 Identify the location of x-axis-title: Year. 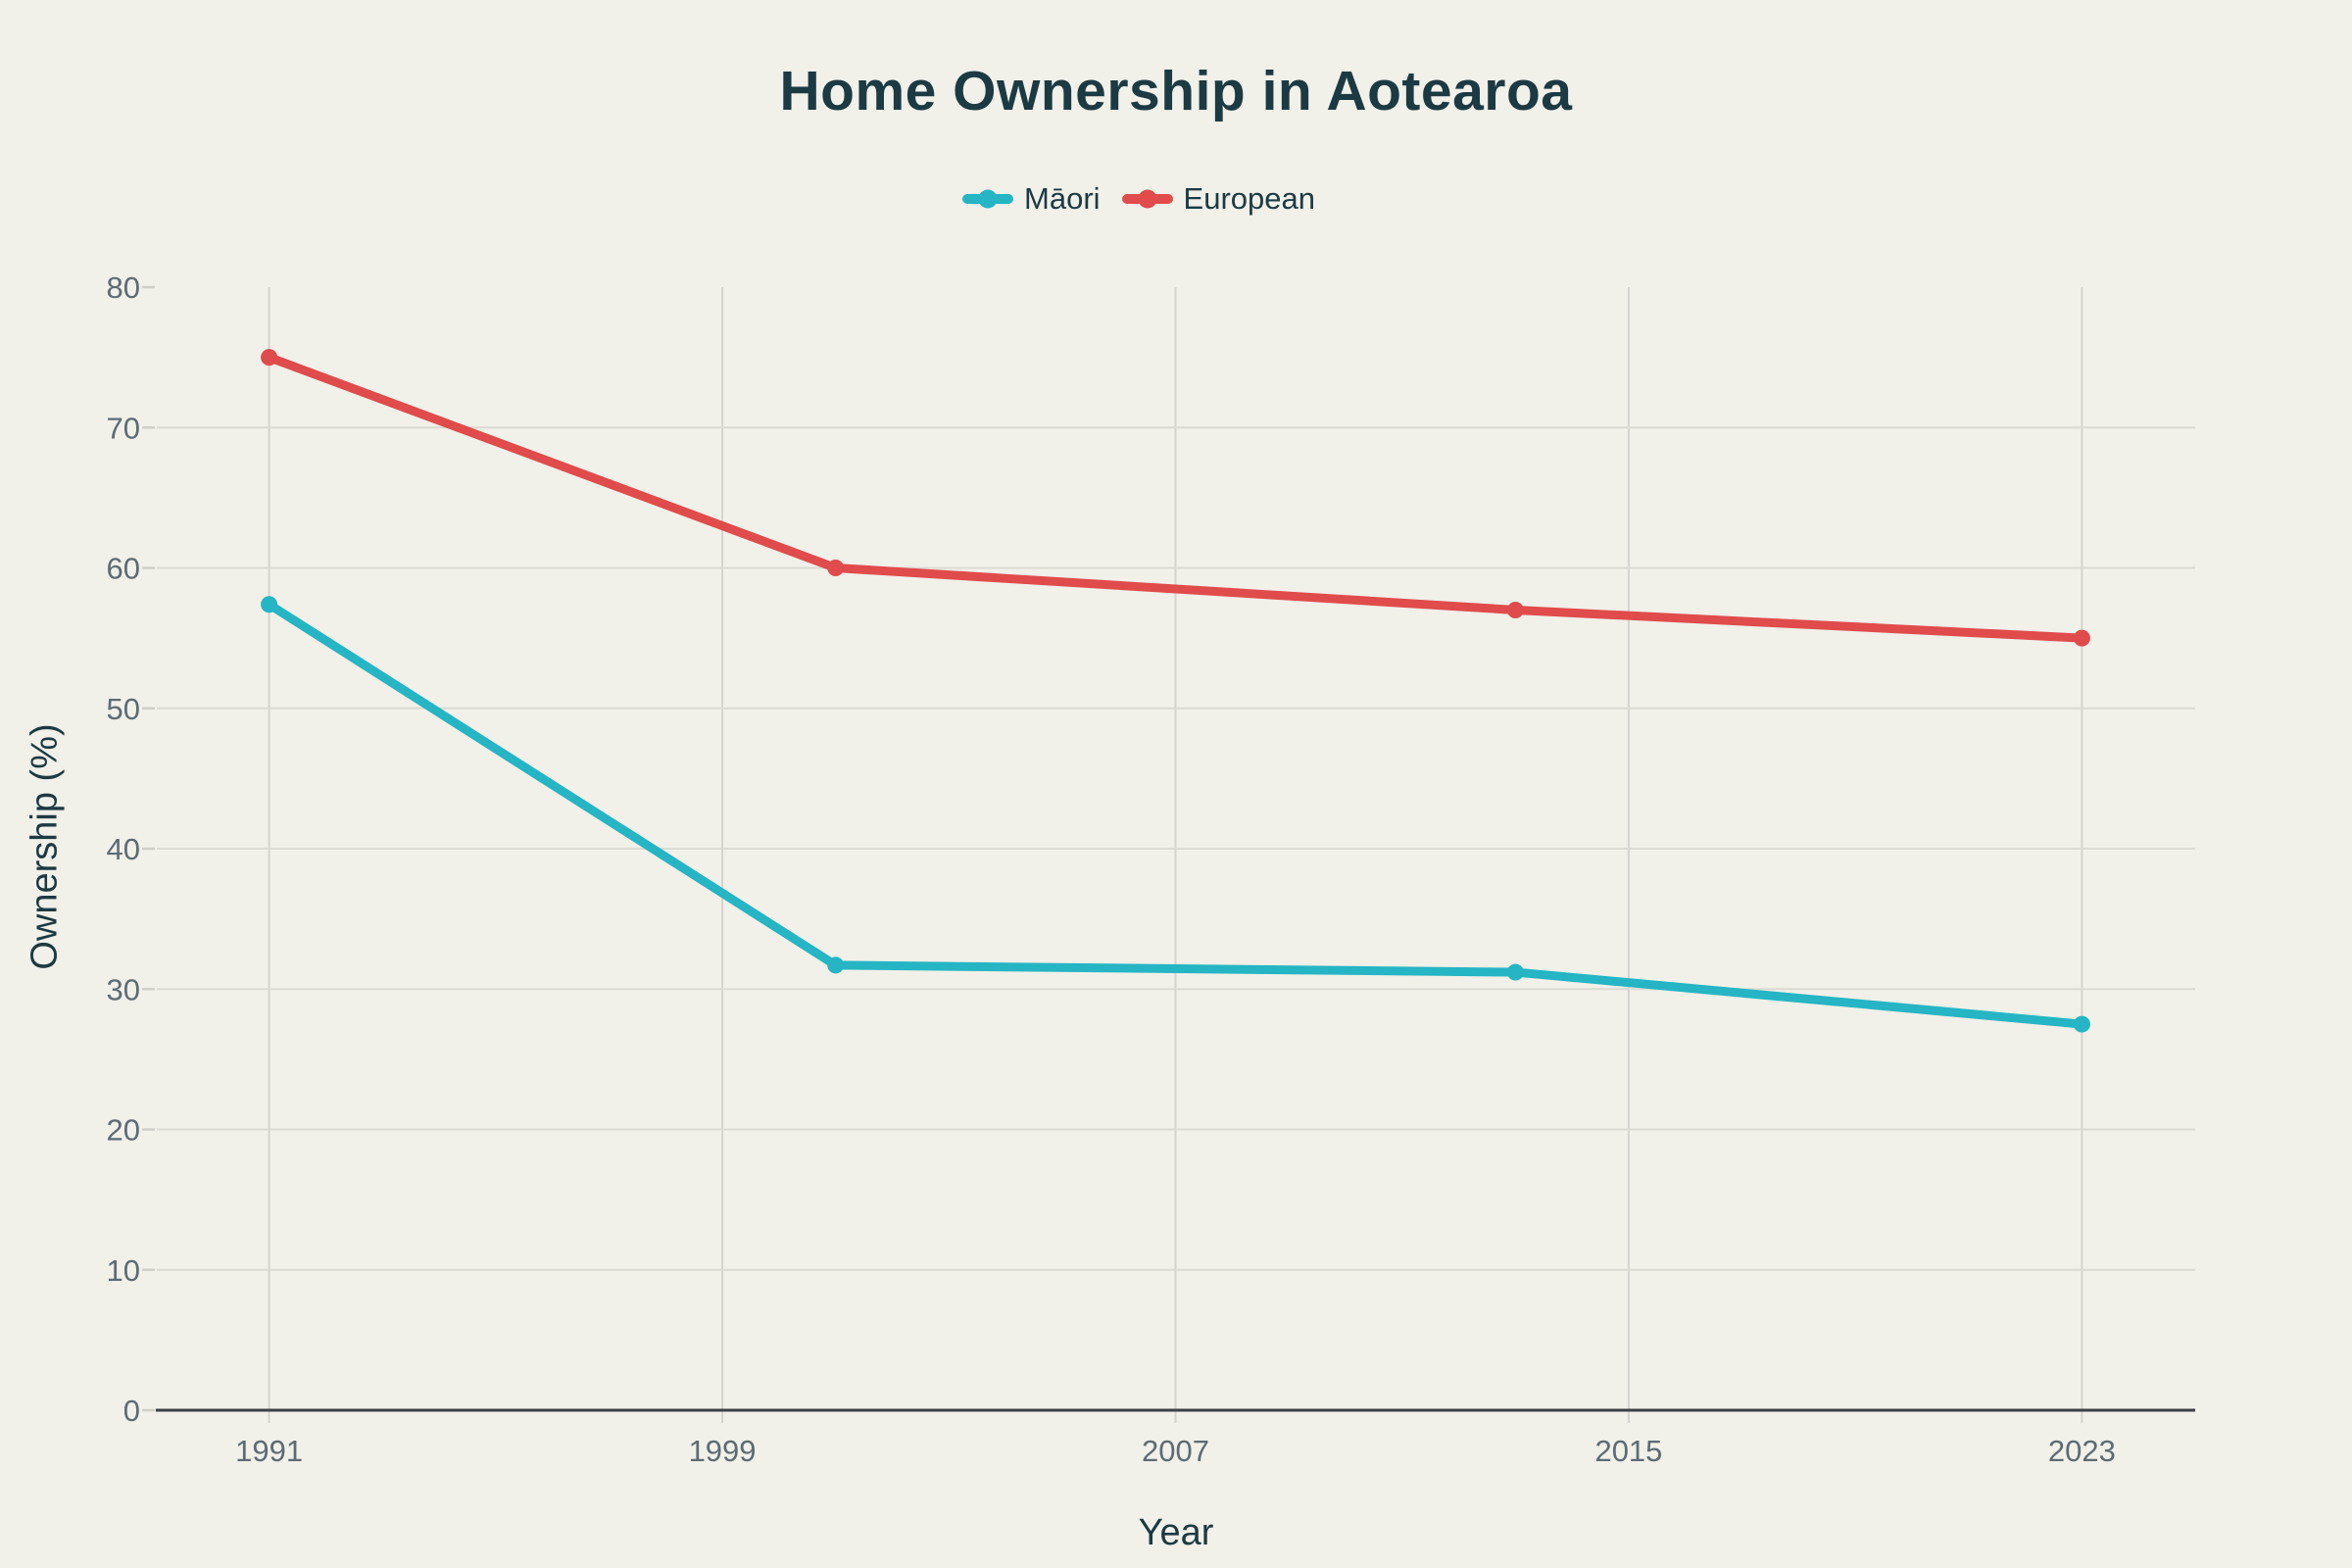
(1176, 1532).